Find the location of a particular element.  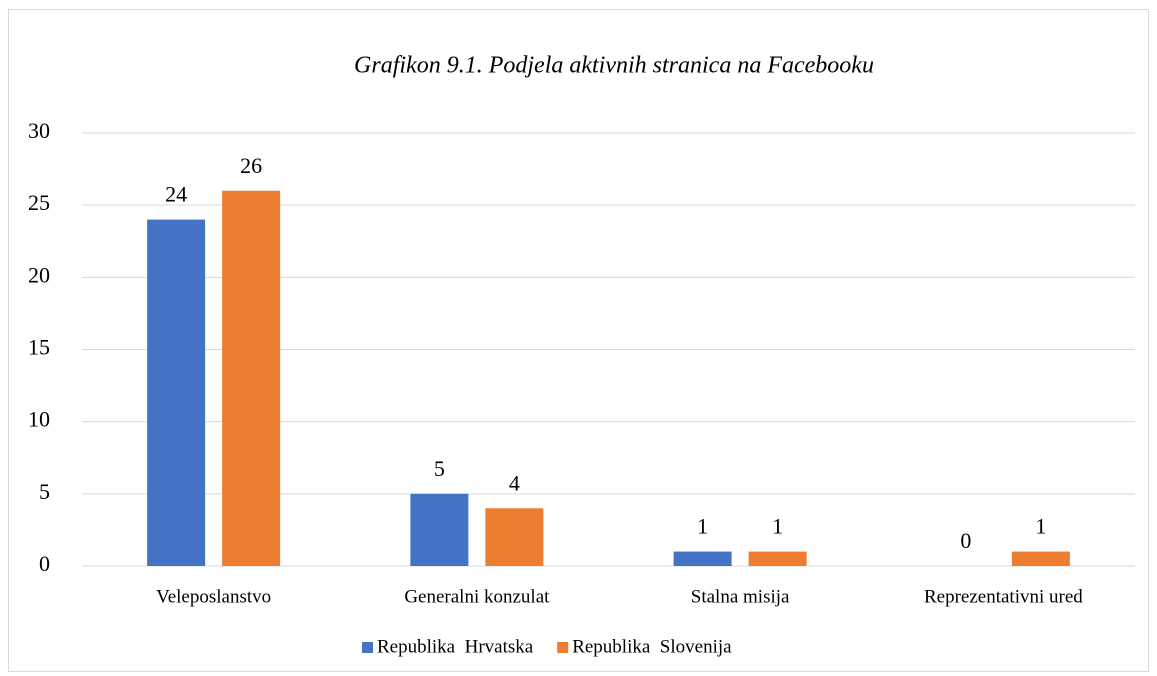

data-label: 4 is located at coordinates (514, 482).